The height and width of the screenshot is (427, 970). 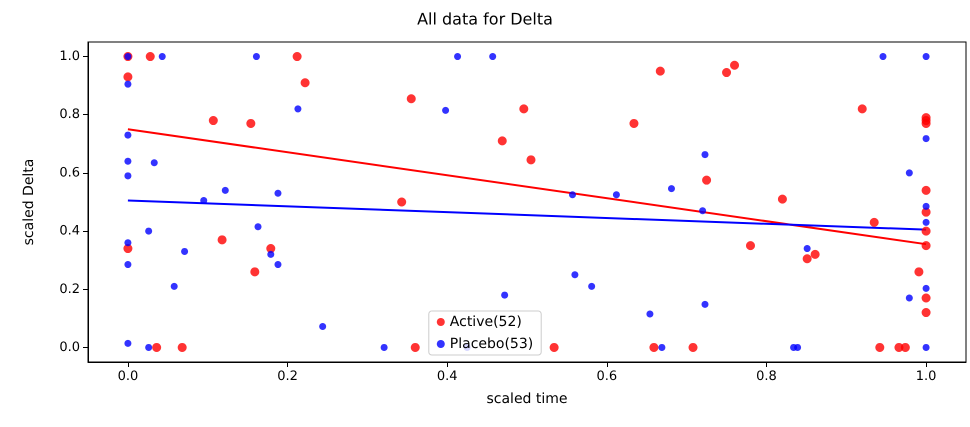 What do you see at coordinates (287, 376) in the screenshot?
I see `x-tick-label: 0.2` at bounding box center [287, 376].